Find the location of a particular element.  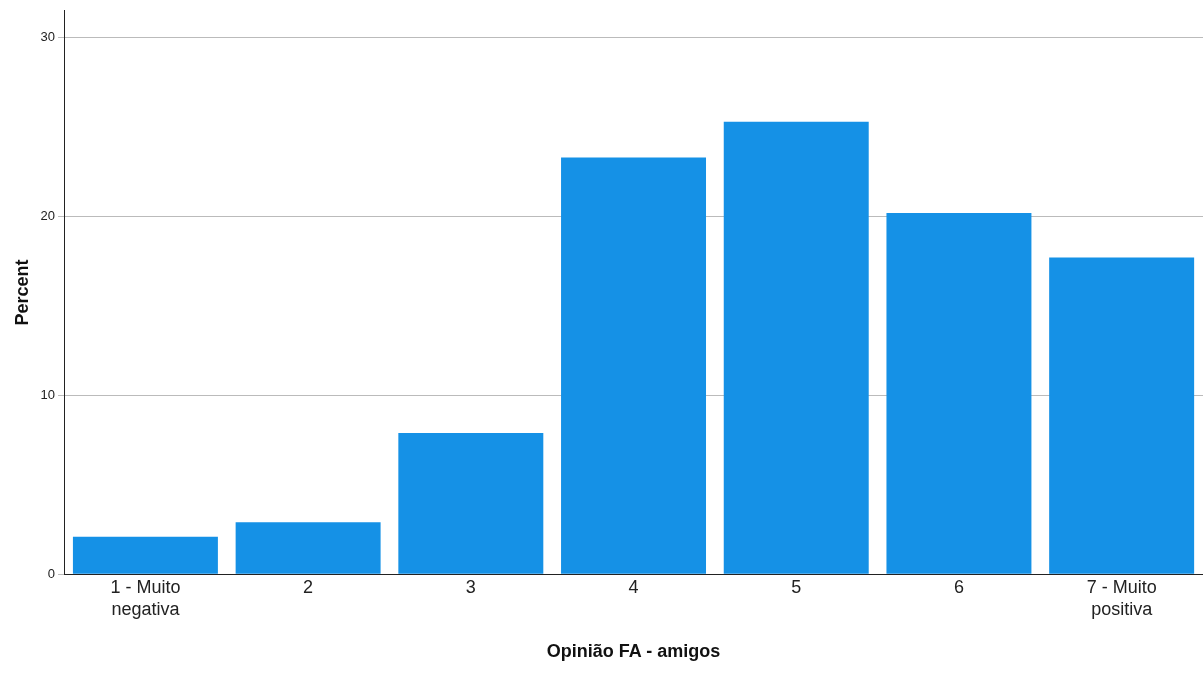

y-tick-label: 20 is located at coordinates (48, 216).